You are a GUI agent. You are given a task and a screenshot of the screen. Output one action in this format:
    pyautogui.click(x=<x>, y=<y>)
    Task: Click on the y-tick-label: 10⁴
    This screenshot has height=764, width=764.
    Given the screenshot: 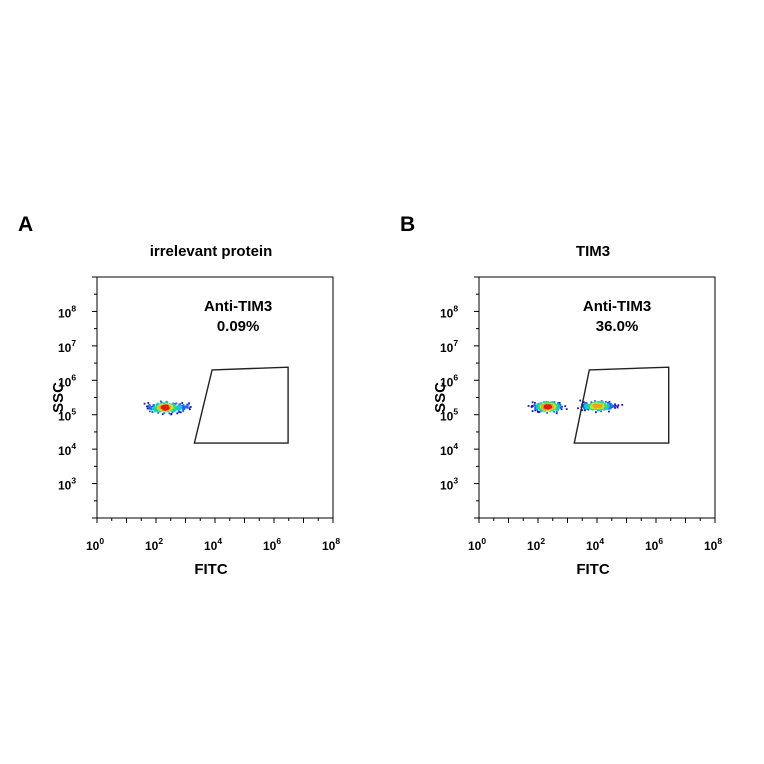 What is the action you would take?
    pyautogui.click(x=449, y=449)
    